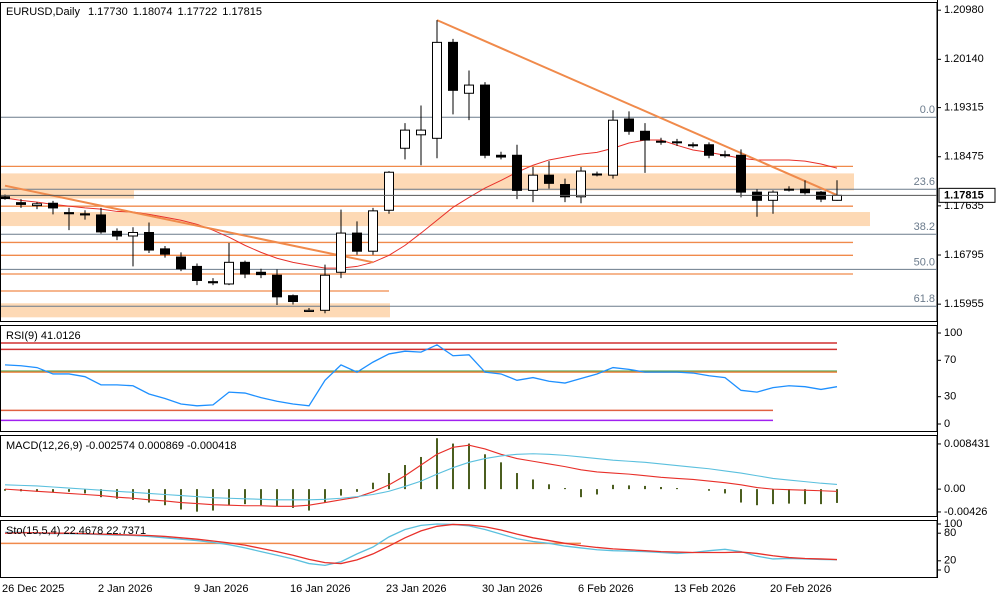  Describe the element at coordinates (320, 589) in the screenshot. I see `x-tick-label: 16 Jan 2026` at that location.